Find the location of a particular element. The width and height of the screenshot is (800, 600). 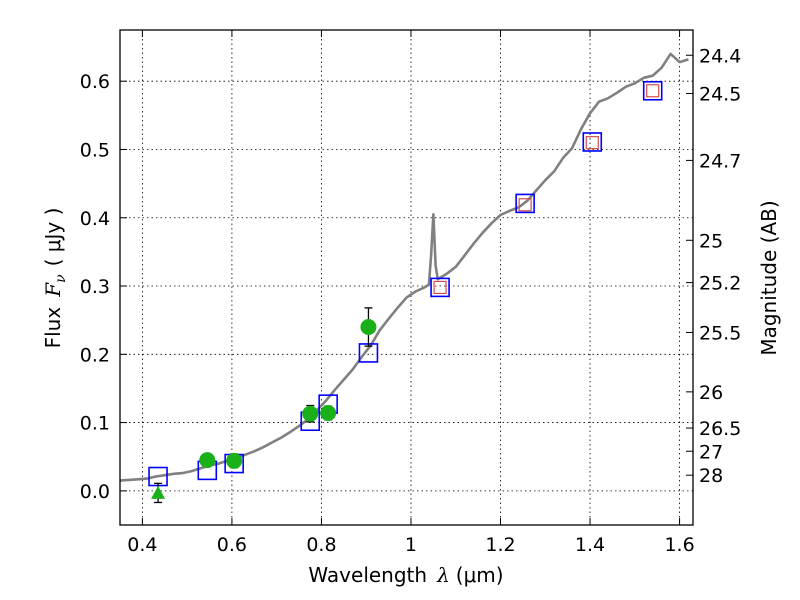

y-tick-label: 0.6 is located at coordinates (95, 82).